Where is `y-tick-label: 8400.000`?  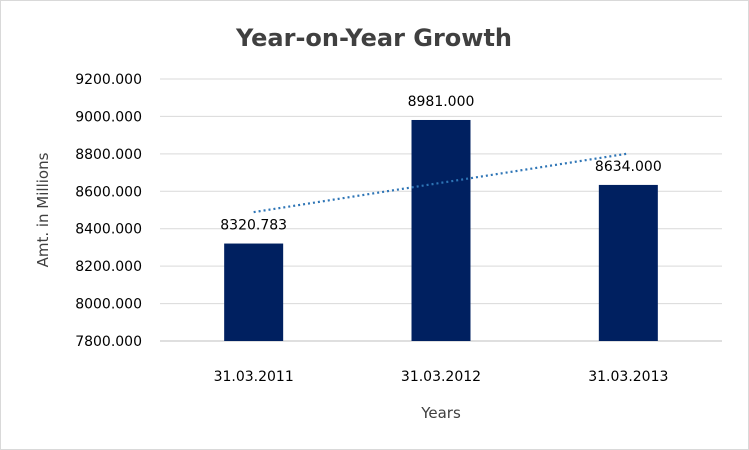
y-tick-label: 8400.000 is located at coordinates (108, 230).